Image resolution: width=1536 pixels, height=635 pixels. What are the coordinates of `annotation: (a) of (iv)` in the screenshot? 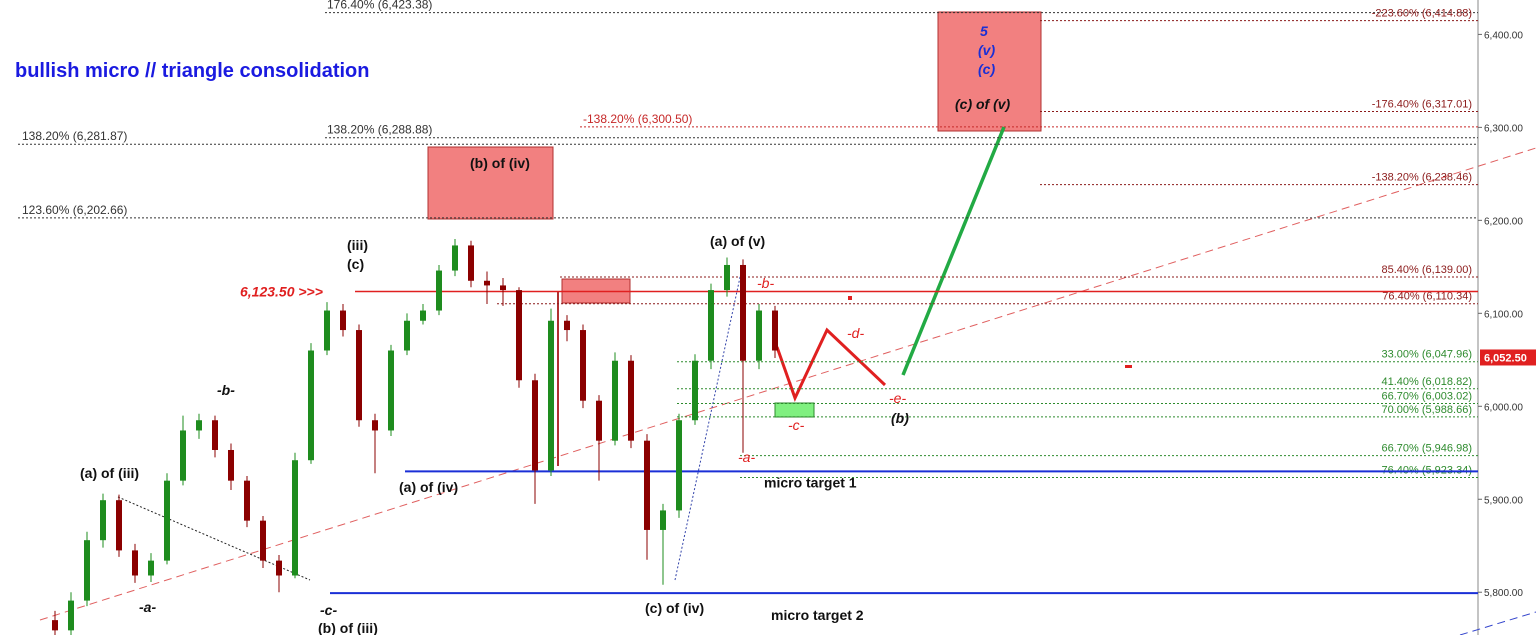 It's located at (428, 487).